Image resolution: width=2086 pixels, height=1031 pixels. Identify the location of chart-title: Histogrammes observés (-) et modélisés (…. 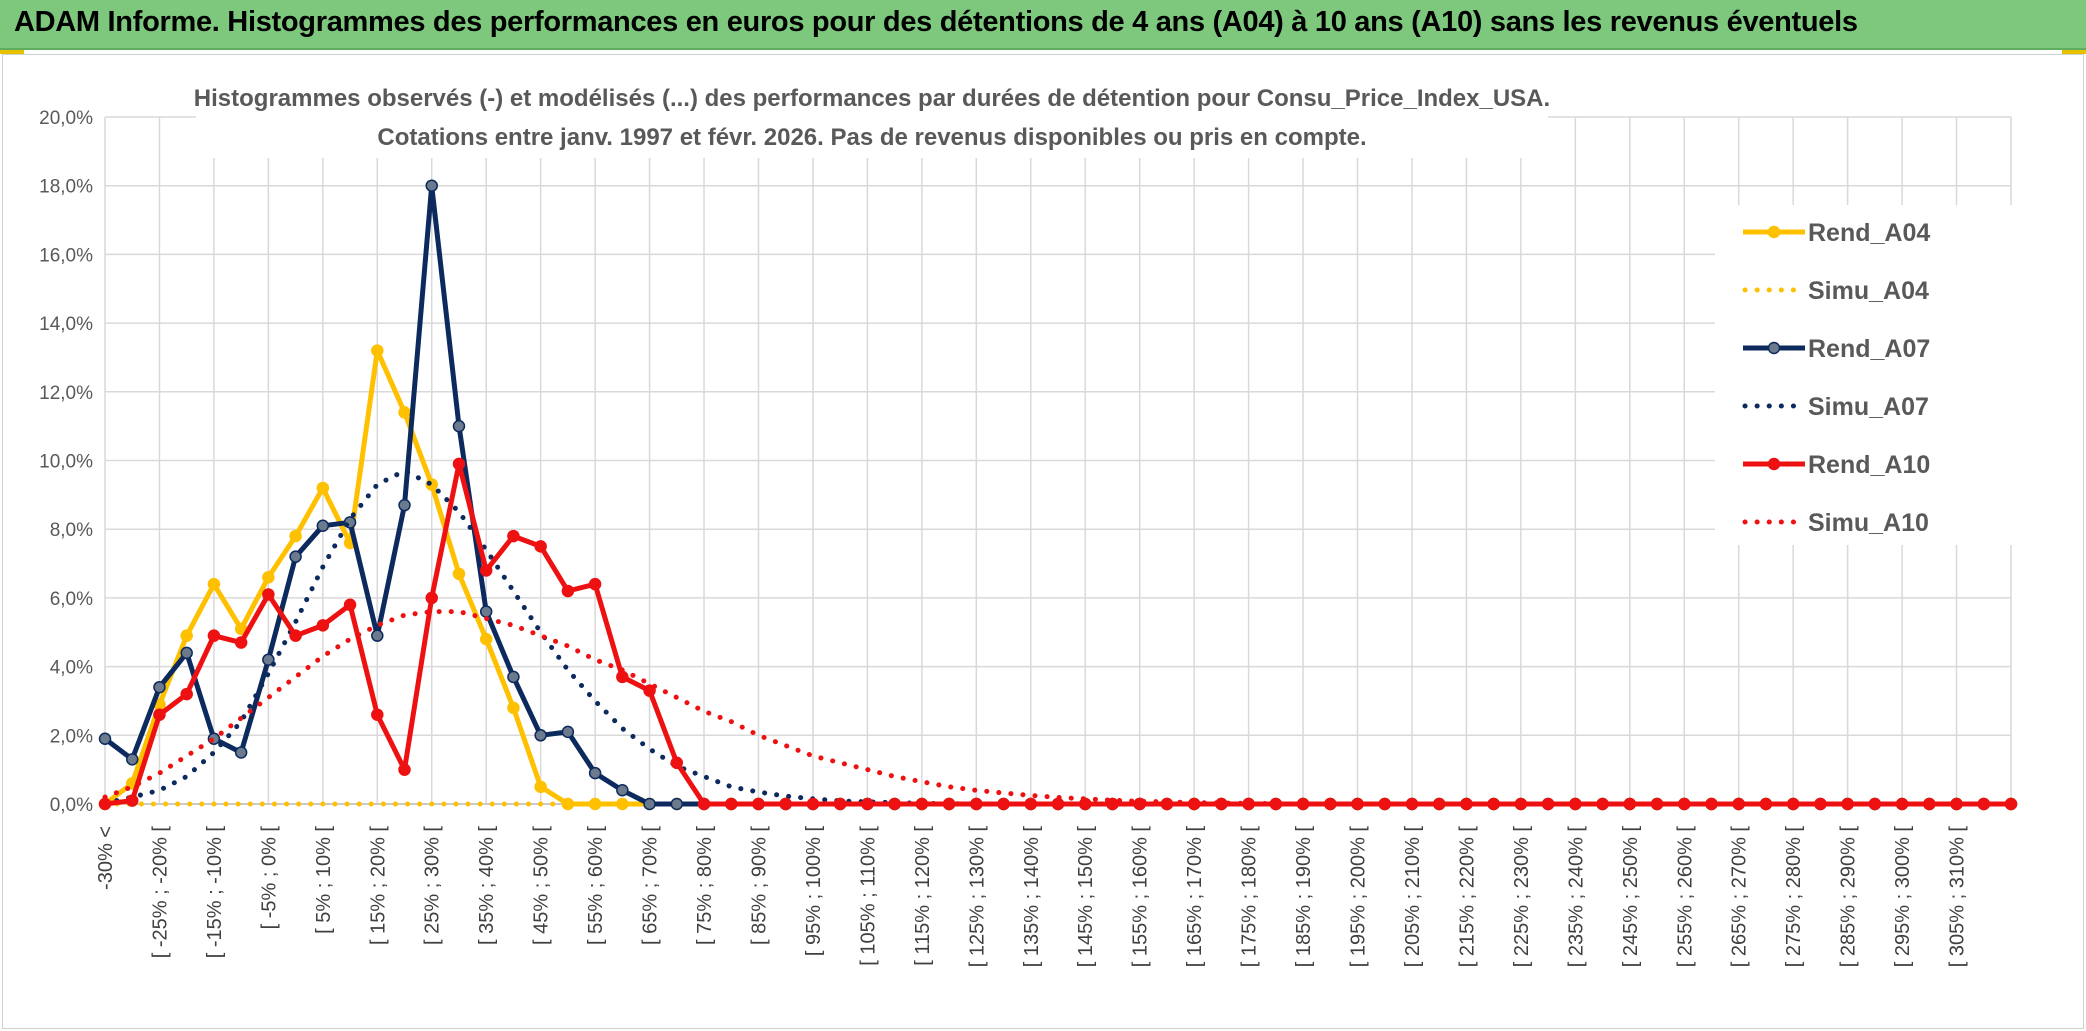
(872, 98).